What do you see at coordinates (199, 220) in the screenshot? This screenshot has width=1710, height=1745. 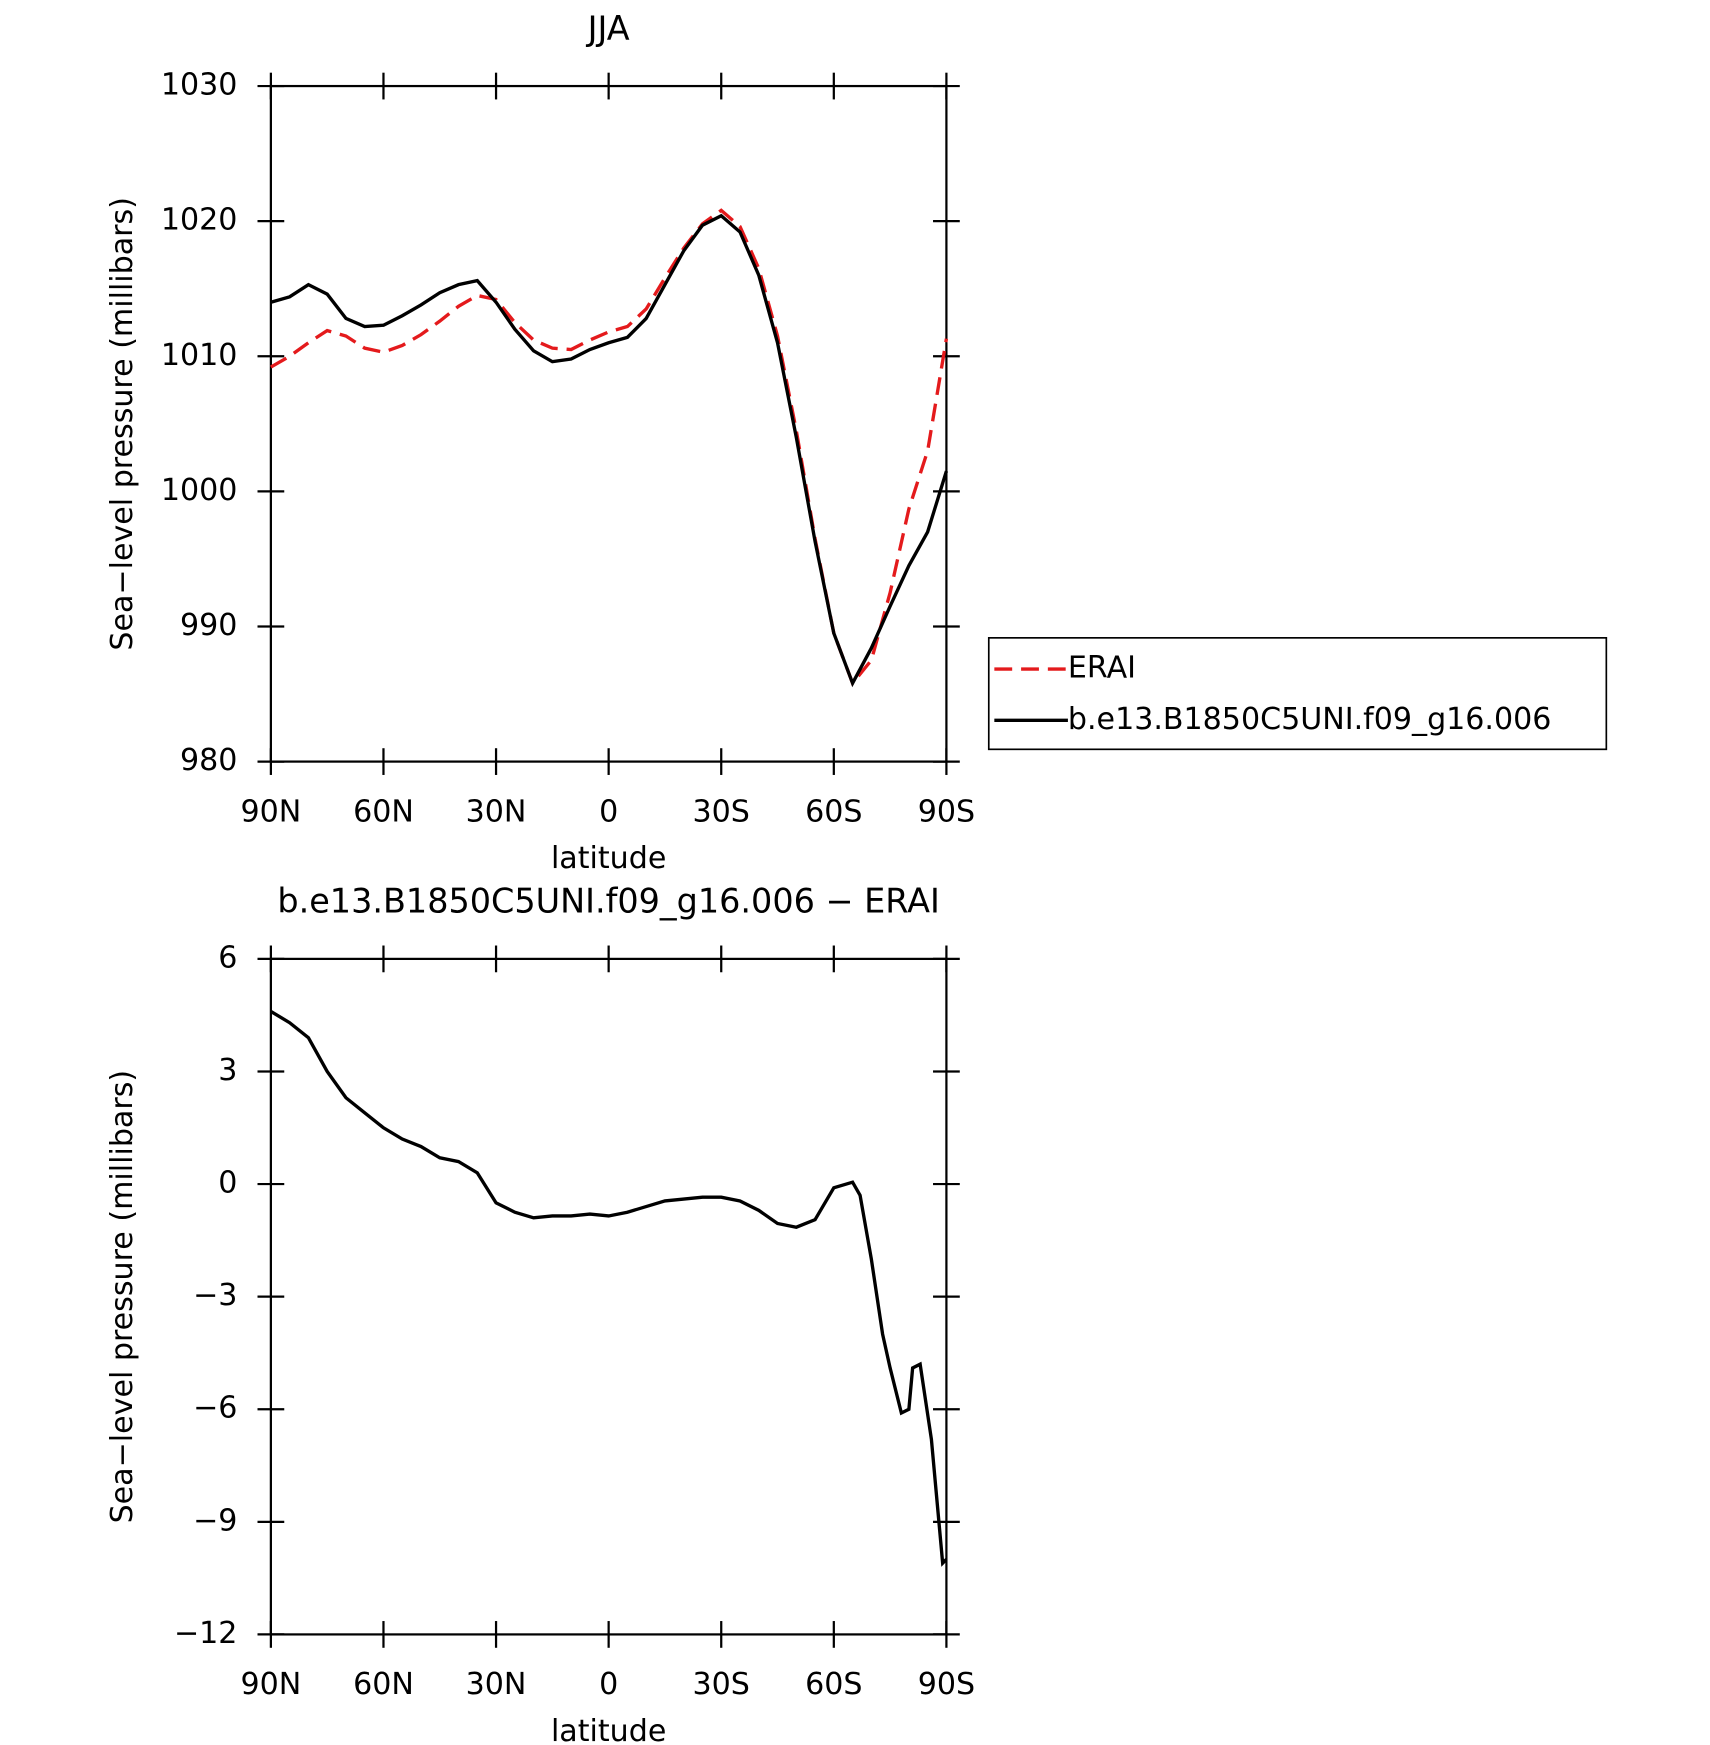 I see `y-tick-label: 1020` at bounding box center [199, 220].